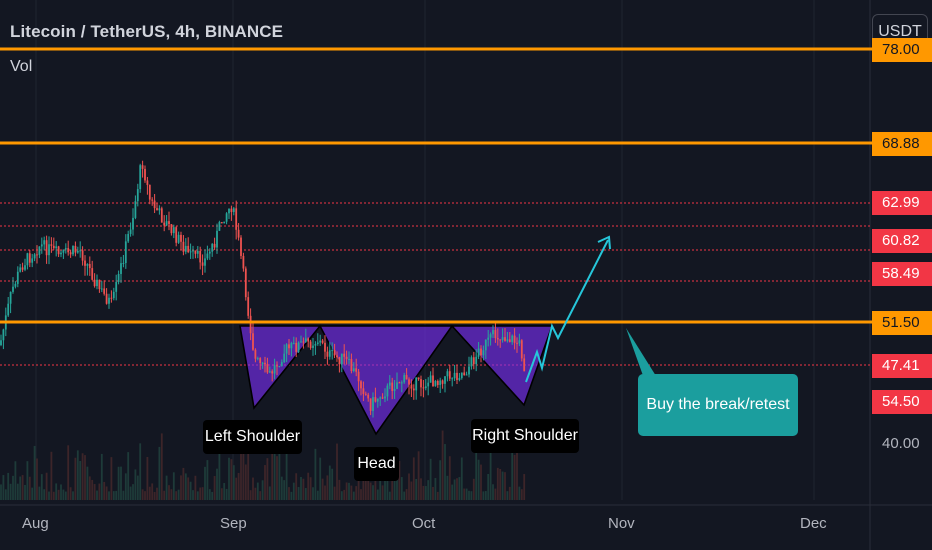 Image resolution: width=932 pixels, height=550 pixels. Describe the element at coordinates (396, 380) in the screenshot. I see `head-and-shoulders-pattern` at that location.